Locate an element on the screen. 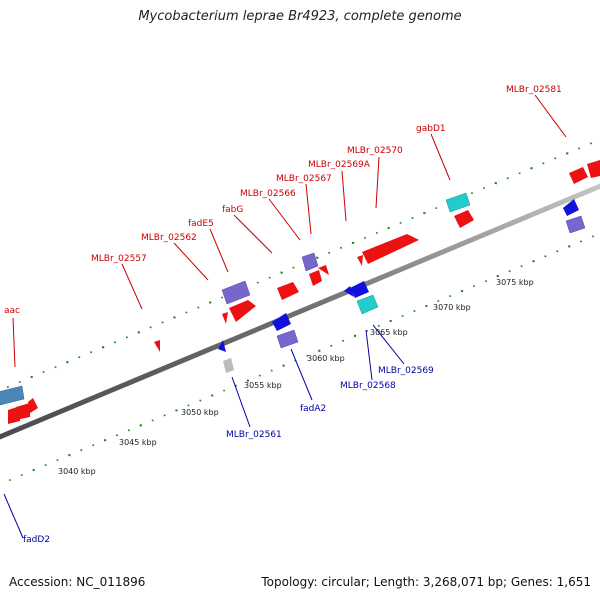 The width and height of the screenshot is (600, 600). gene-label-fabg: fabG is located at coordinates (232, 210).